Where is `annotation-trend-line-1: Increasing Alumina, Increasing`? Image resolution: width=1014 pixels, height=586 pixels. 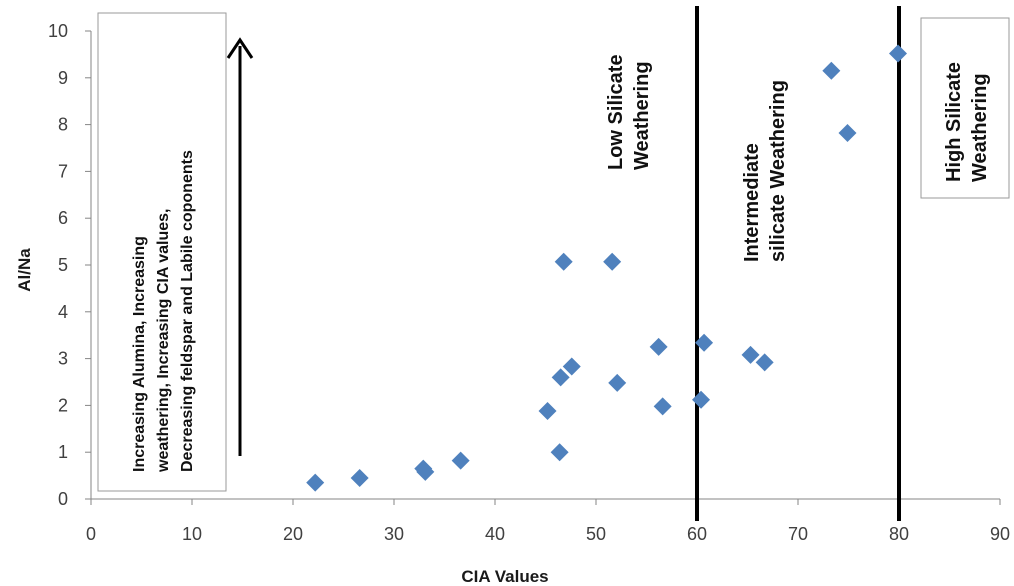
annotation-trend-line-1: Increasing Alumina, Increasing is located at coordinates (139, 354).